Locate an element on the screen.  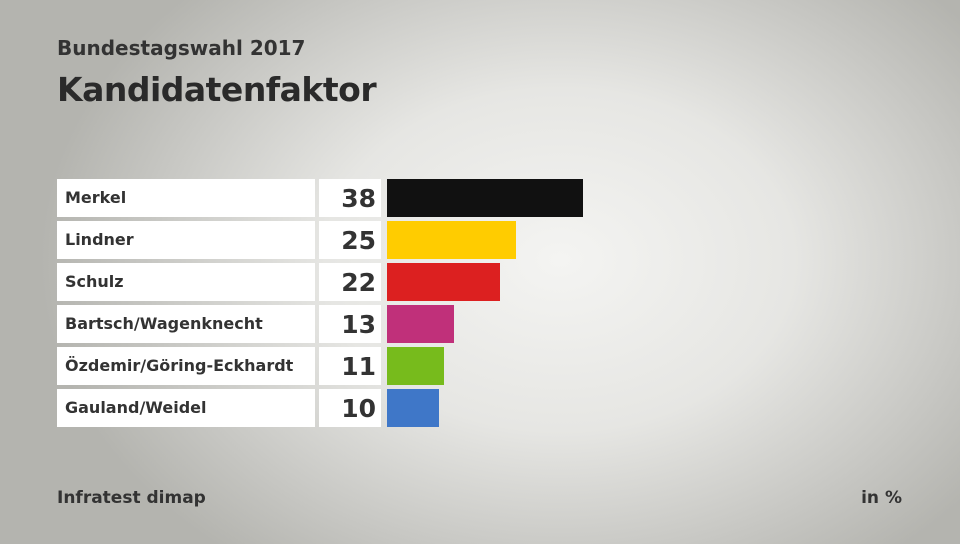
chart-title: Kandidatenfaktor is located at coordinates (217, 89).